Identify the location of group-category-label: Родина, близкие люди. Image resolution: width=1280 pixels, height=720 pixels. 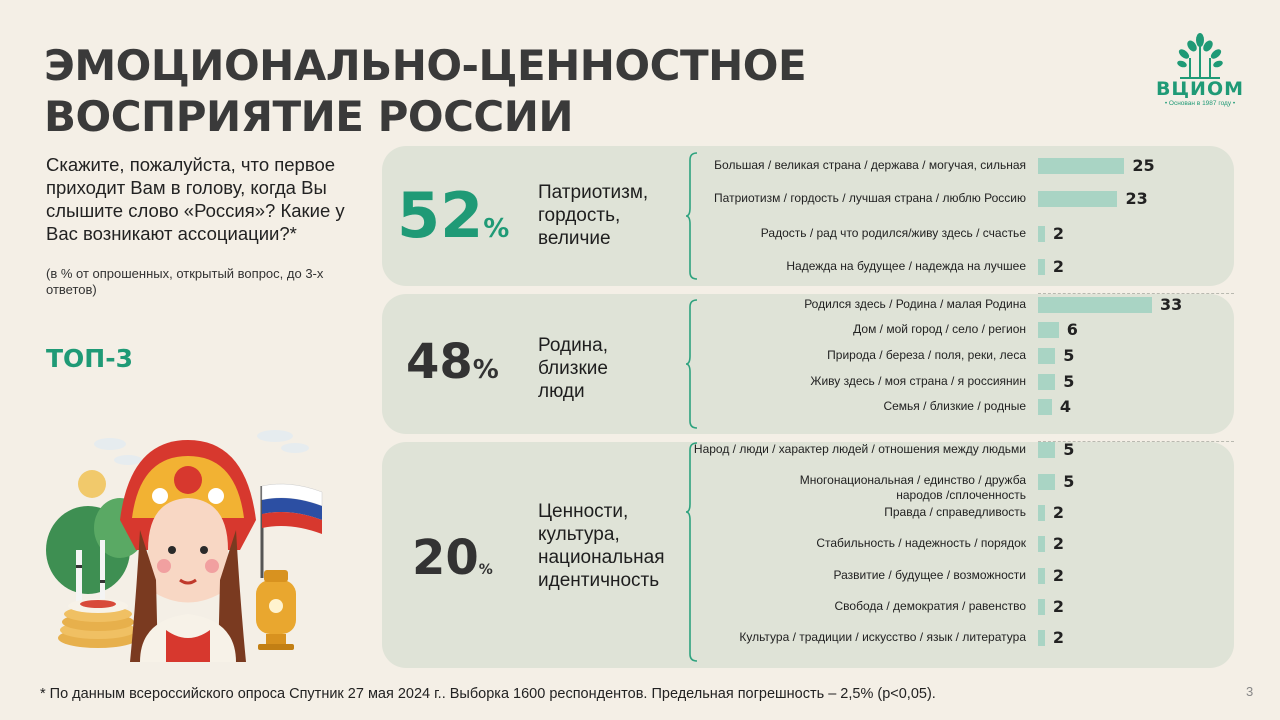
(573, 368).